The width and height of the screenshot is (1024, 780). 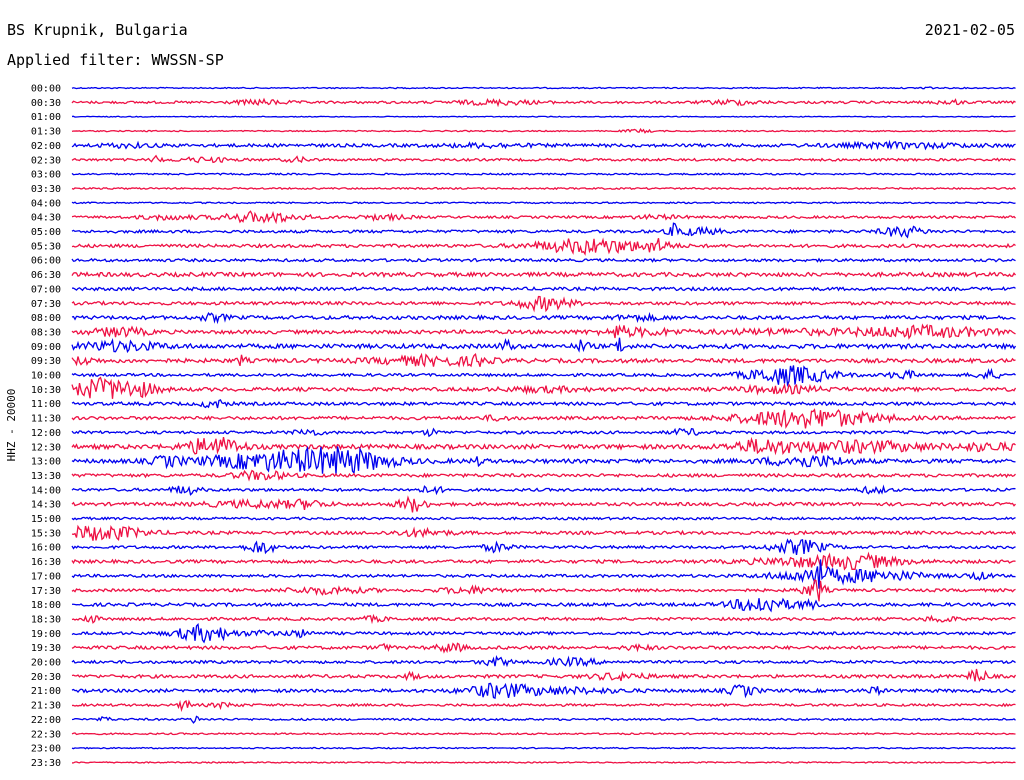 What do you see at coordinates (46, 763) in the screenshot?
I see `time-label: 23:30` at bounding box center [46, 763].